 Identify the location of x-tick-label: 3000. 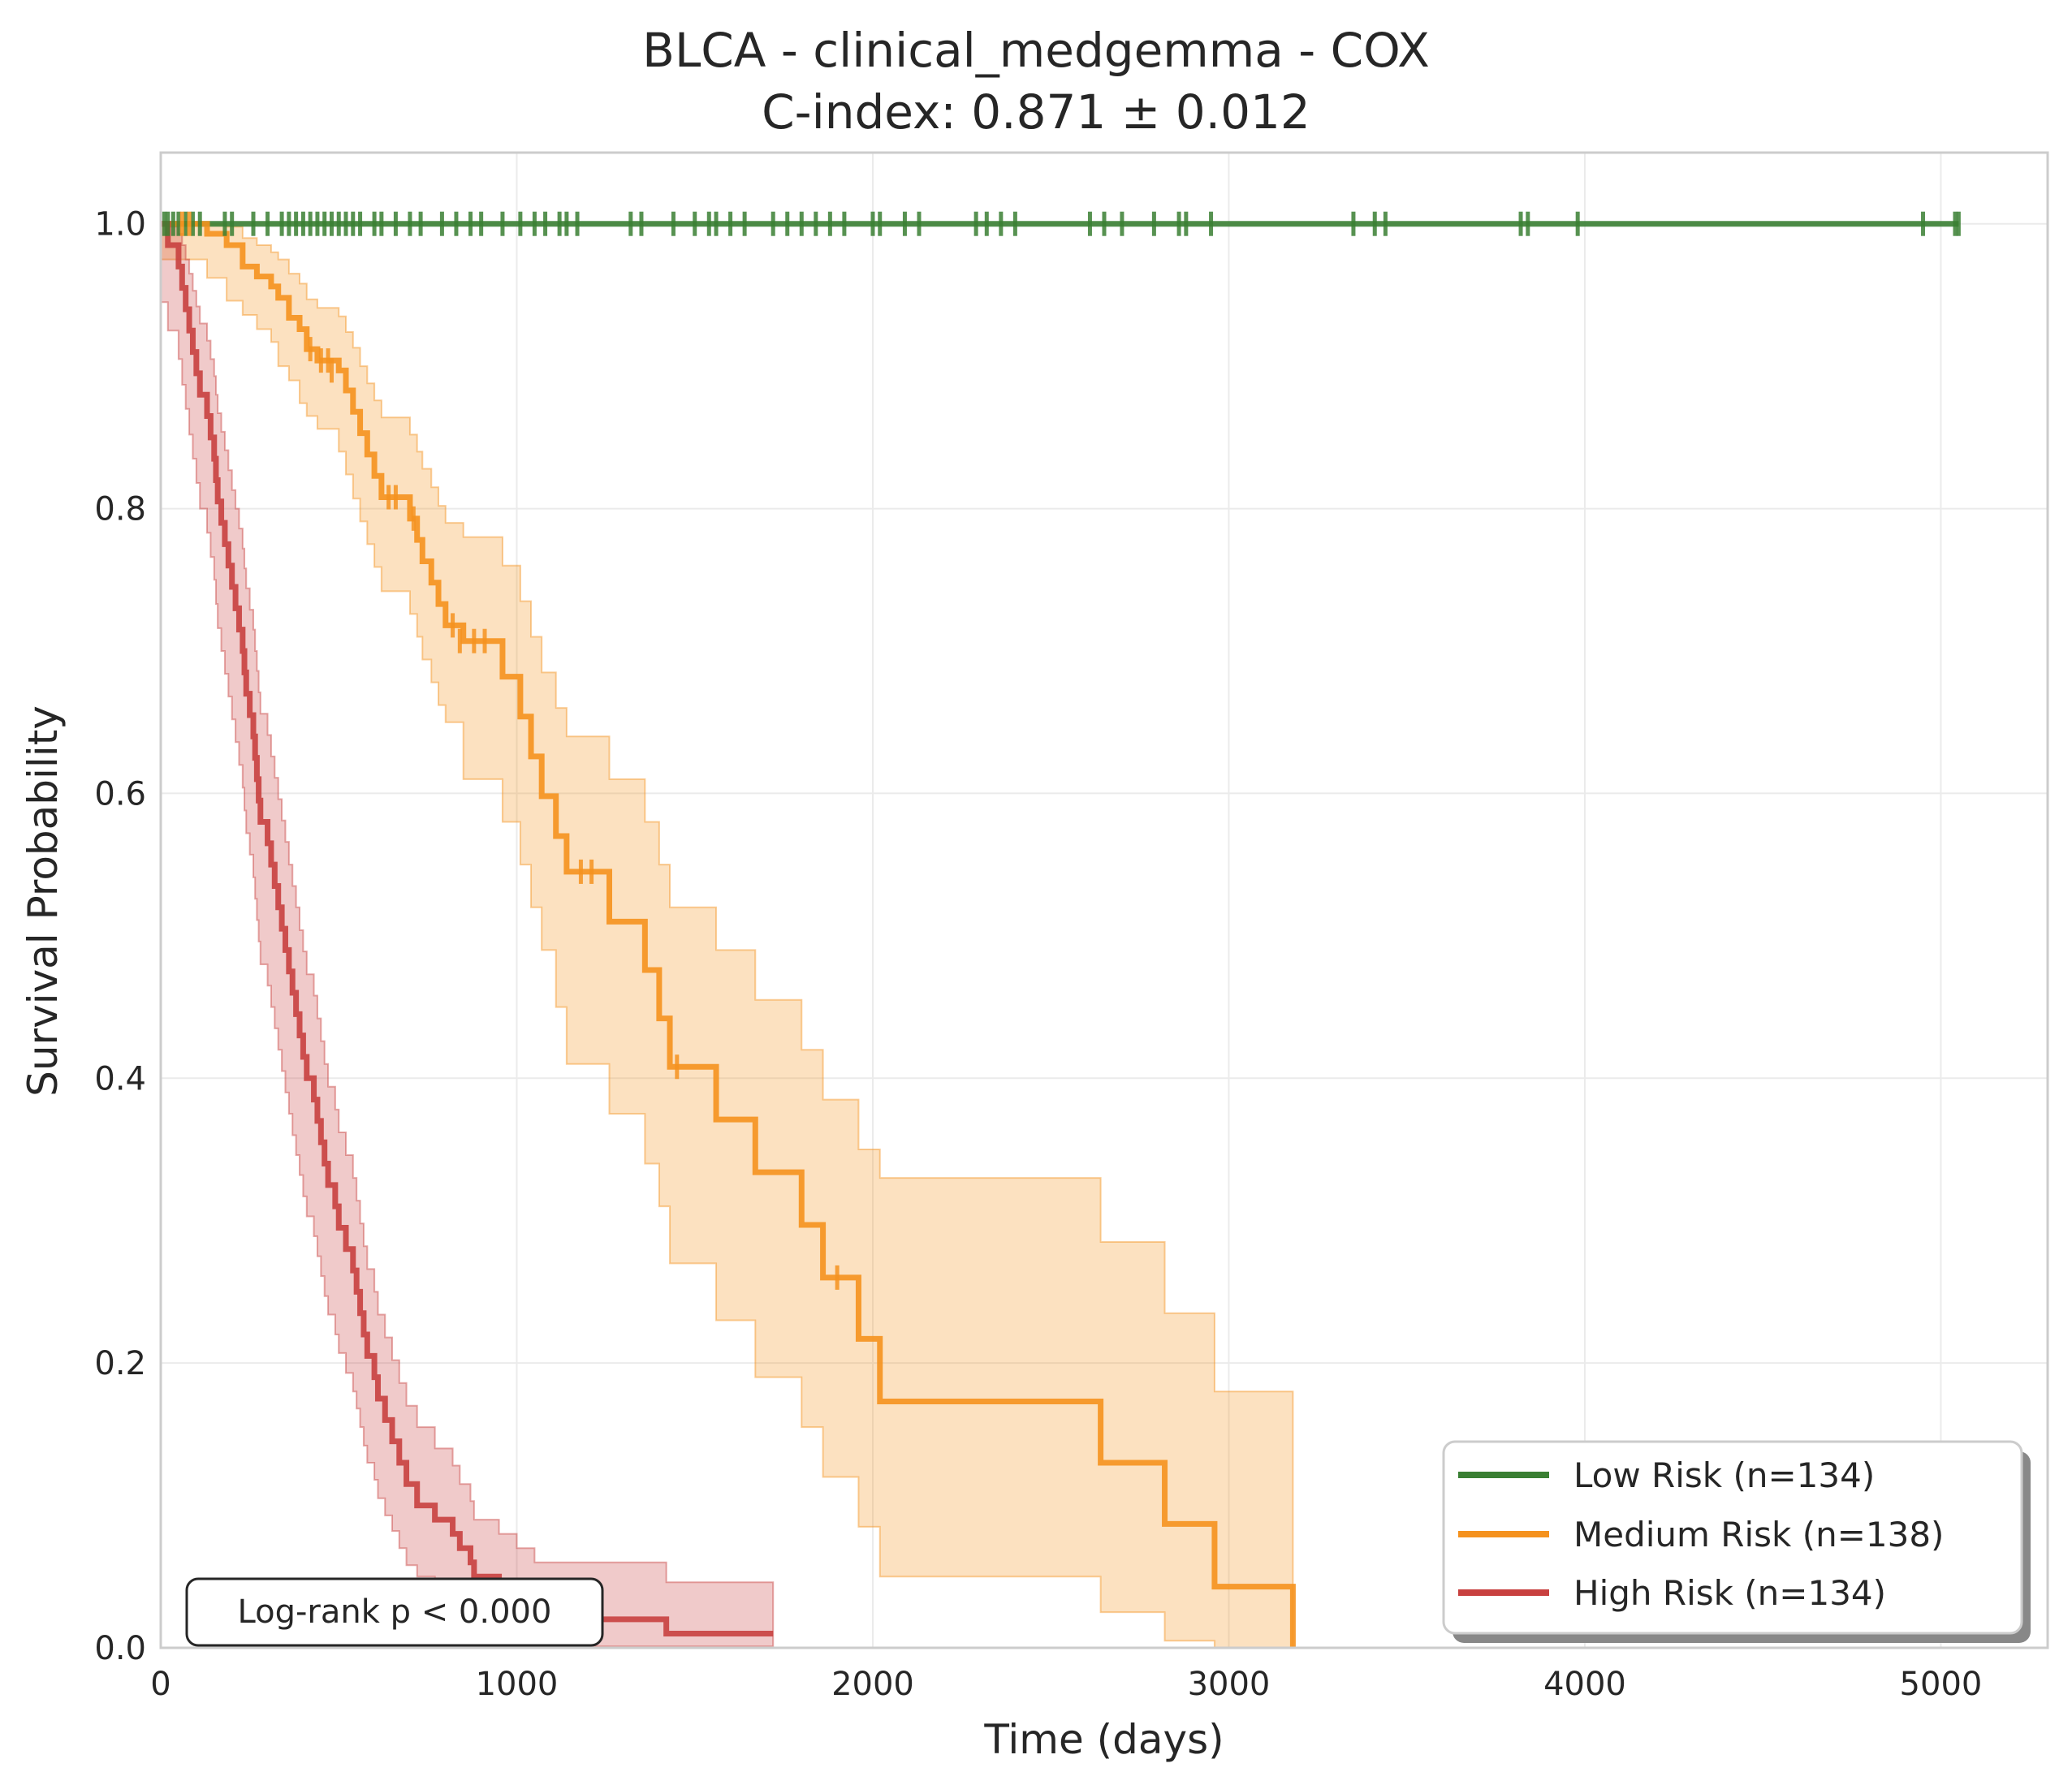
(1229, 1685).